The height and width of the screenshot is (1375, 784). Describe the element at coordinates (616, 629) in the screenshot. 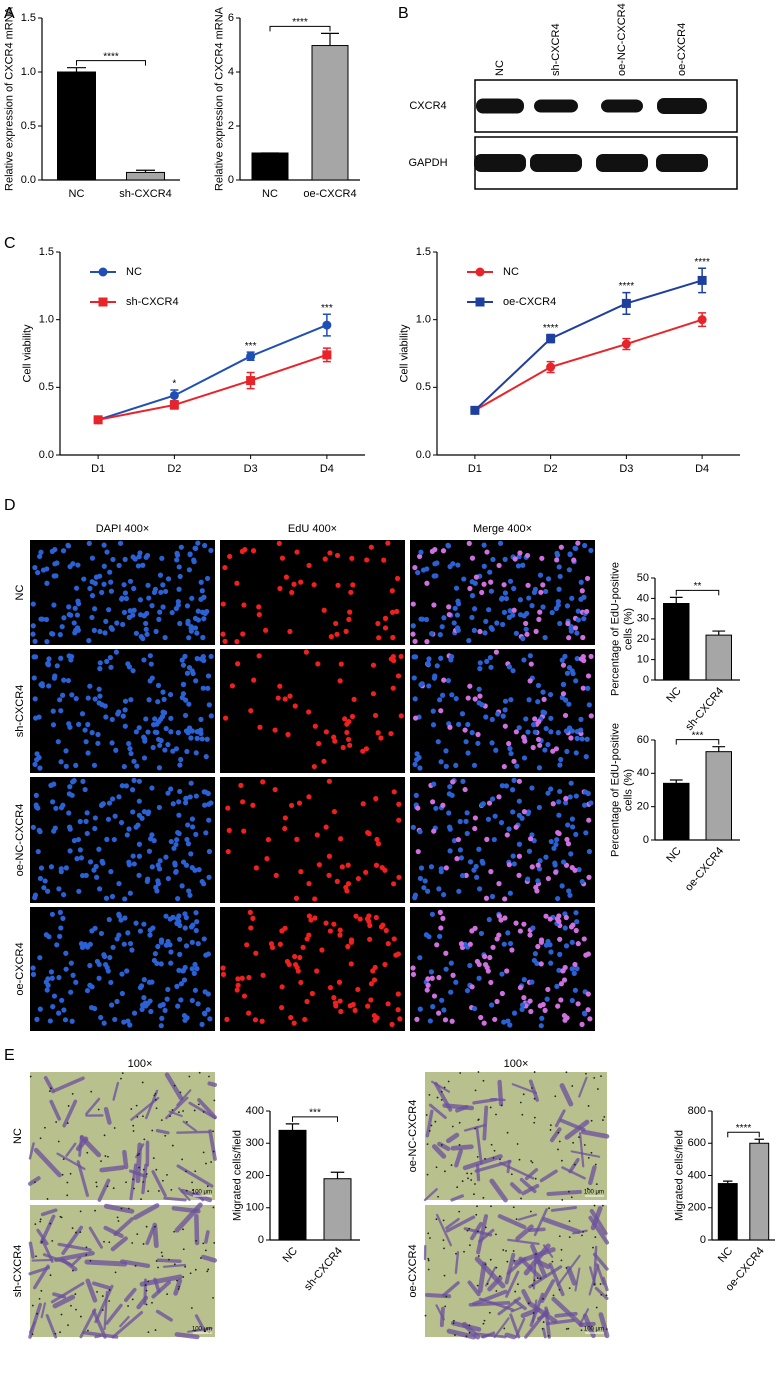

I see `y-axis-label: Percentage of EdU-positive` at that location.